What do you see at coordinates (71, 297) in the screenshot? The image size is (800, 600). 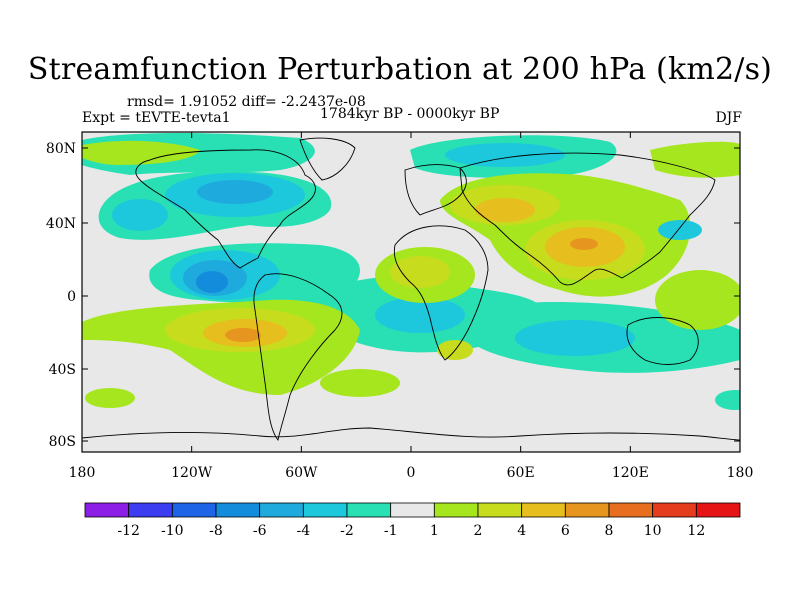 I see `lat-label: 0` at bounding box center [71, 297].